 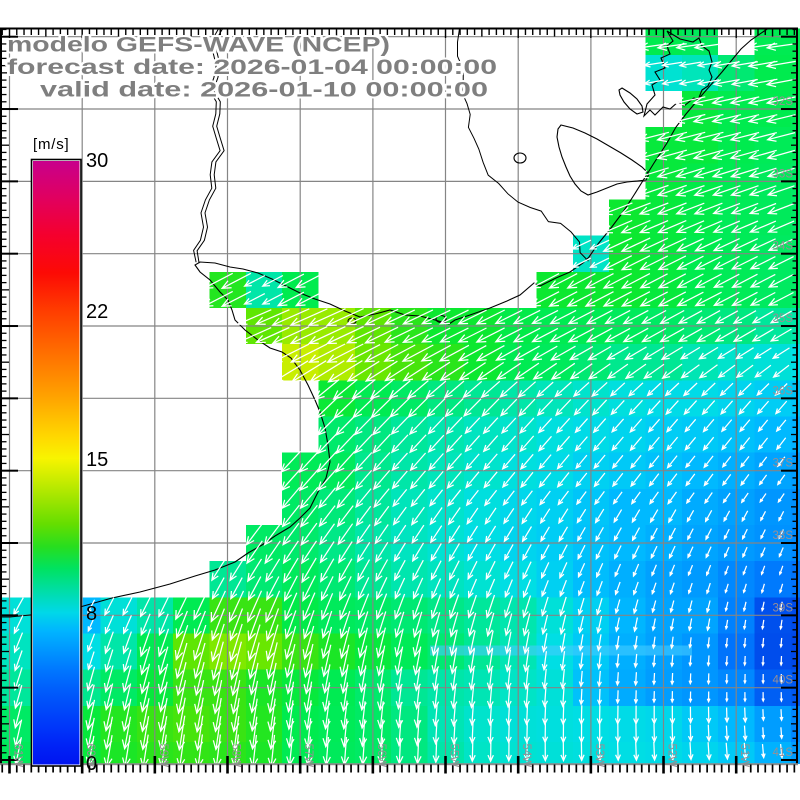 What do you see at coordinates (454, 756) in the screenshot?
I see `svg-text: 55W` at bounding box center [454, 756].